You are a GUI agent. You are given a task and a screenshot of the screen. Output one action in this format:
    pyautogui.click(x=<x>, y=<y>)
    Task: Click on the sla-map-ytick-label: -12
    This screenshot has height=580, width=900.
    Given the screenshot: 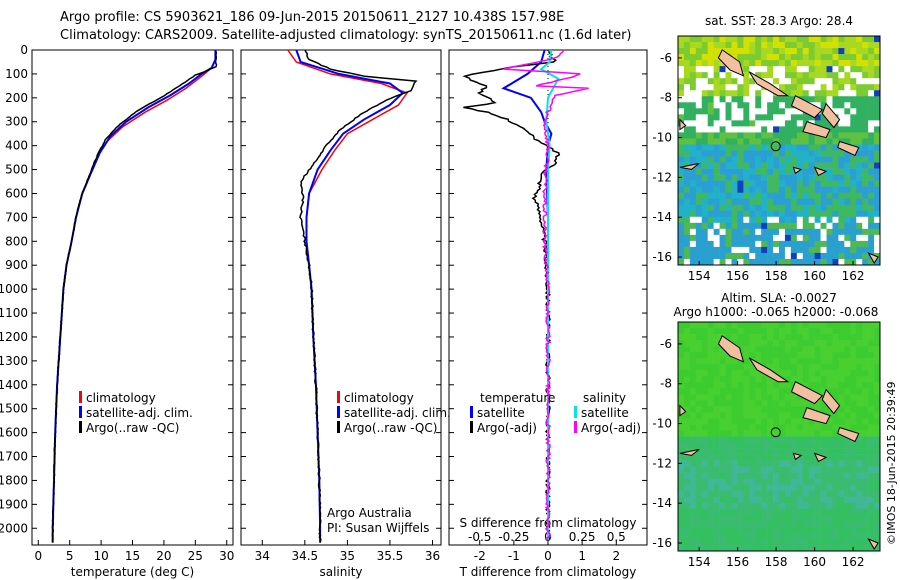 What is the action you would take?
    pyautogui.click(x=662, y=463)
    